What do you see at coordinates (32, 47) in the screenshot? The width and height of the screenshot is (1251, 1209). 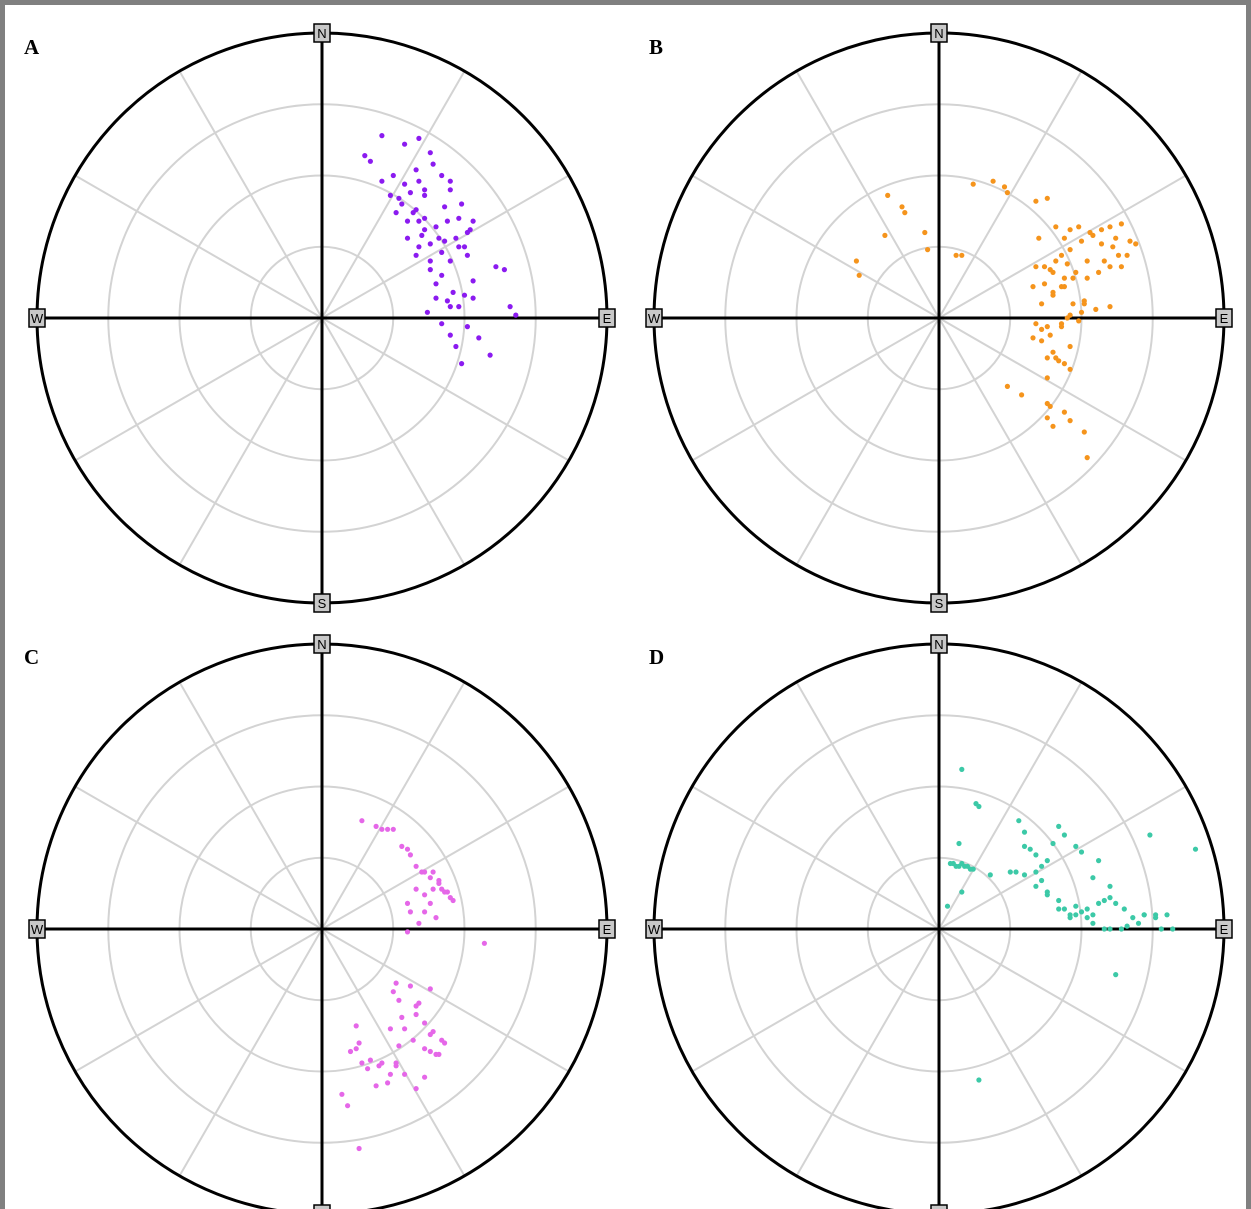 I see `panel-letter: A` at bounding box center [32, 47].